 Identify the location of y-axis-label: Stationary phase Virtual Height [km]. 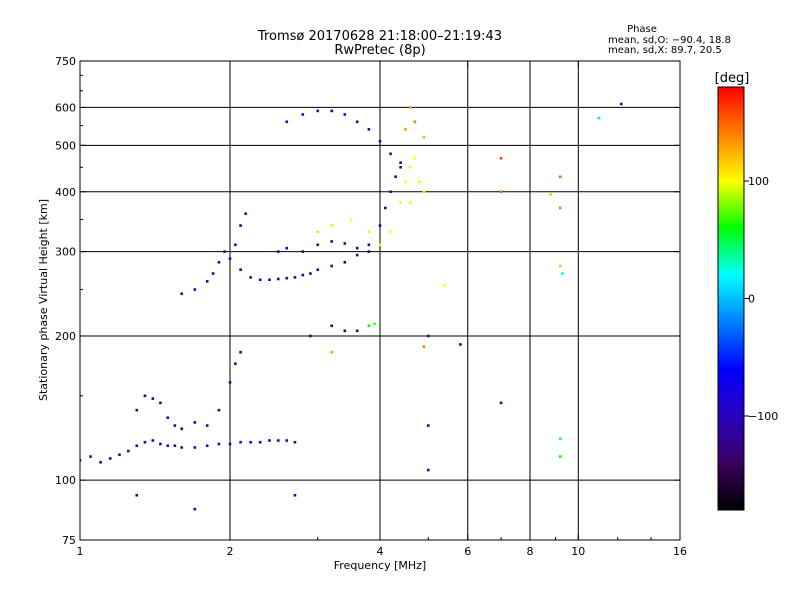
(43, 300).